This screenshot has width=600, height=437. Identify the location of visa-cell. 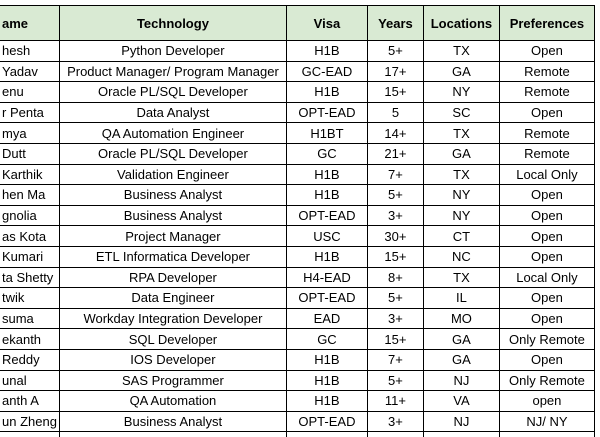
(326, 434).